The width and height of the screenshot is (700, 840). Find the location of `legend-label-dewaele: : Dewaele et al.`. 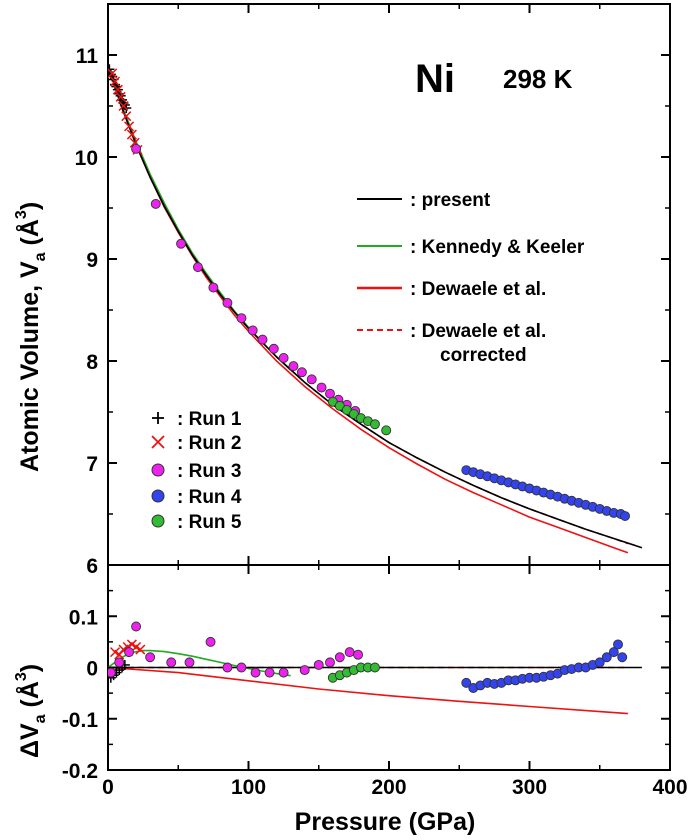

legend-label-dewaele: : Dewaele et al. is located at coordinates (478, 289).